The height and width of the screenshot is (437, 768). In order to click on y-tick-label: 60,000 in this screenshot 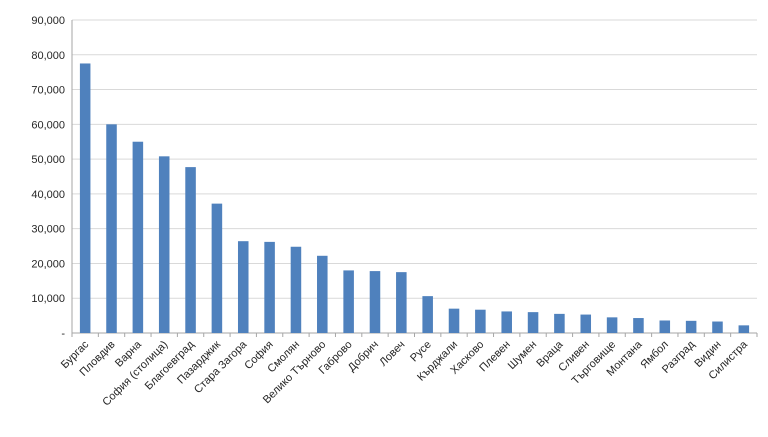, I will do `click(48, 125)`.